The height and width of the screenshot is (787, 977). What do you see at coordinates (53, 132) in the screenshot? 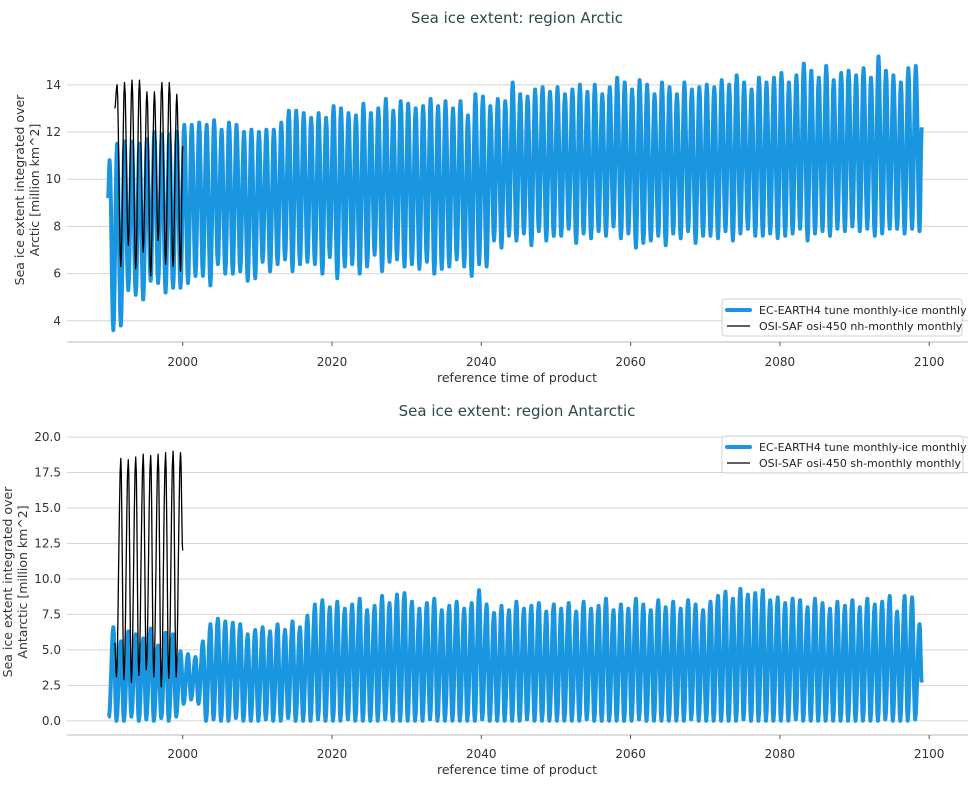
I see `arctic-y-tick-label: 12` at bounding box center [53, 132].